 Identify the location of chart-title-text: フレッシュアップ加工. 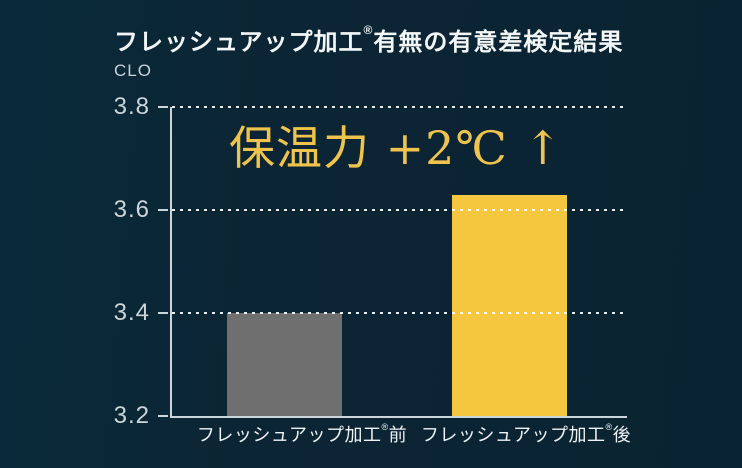
(239, 42).